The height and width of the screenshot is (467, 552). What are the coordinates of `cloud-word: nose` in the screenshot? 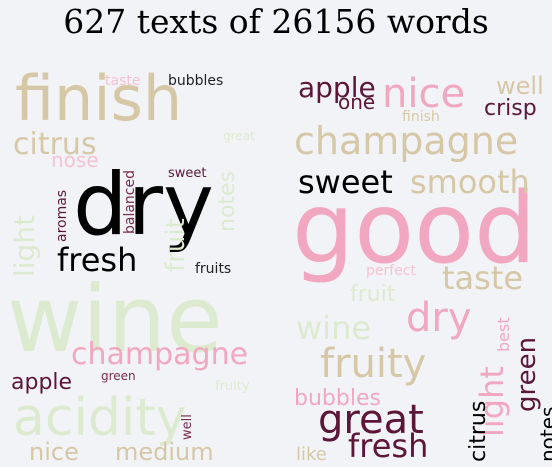 It's located at (75, 160).